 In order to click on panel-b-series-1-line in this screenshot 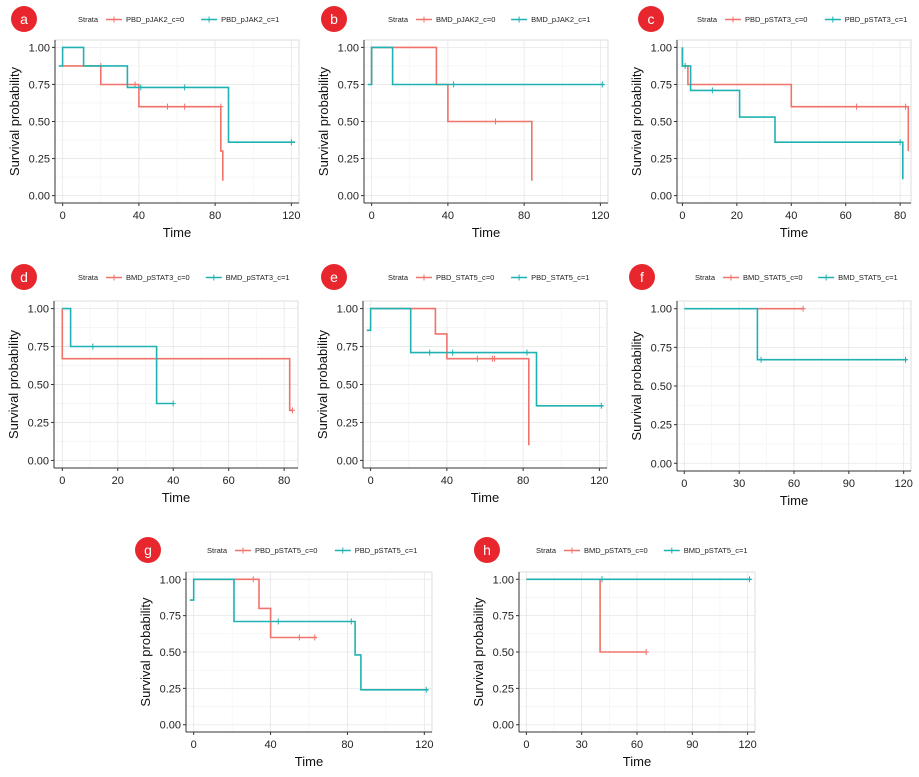, I will do `click(486, 66)`.